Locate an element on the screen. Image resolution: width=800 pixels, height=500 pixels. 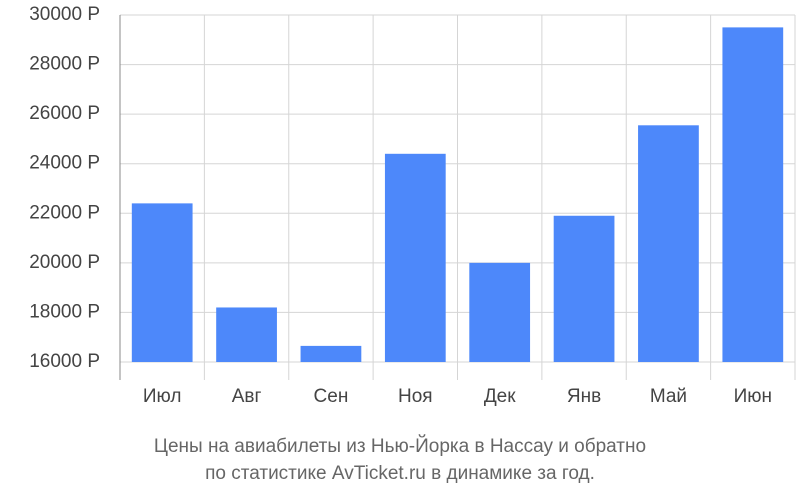
y-tick-label: 16000 Р is located at coordinates (64, 361).